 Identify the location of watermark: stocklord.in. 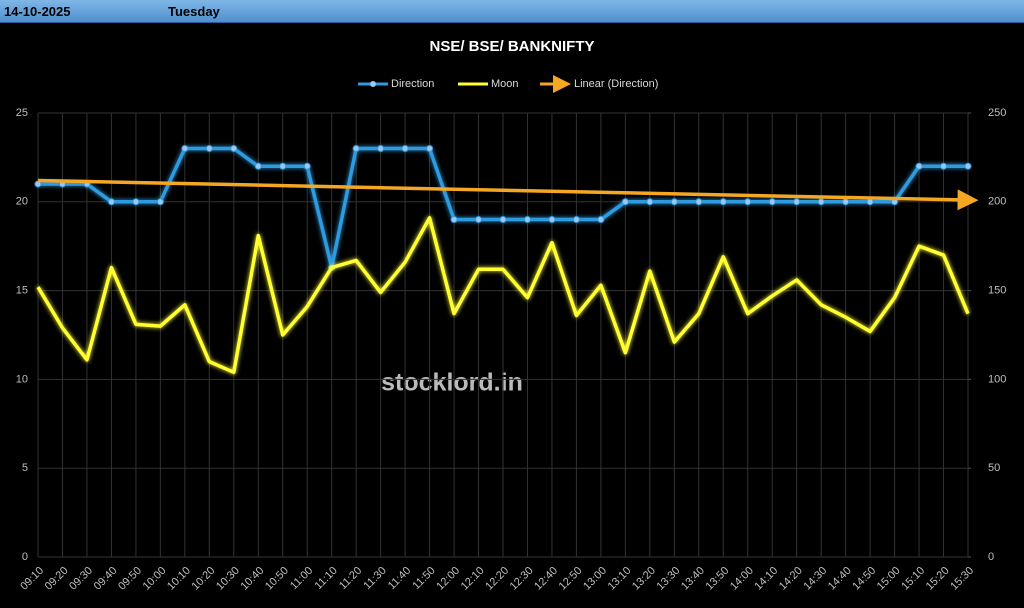
(452, 383).